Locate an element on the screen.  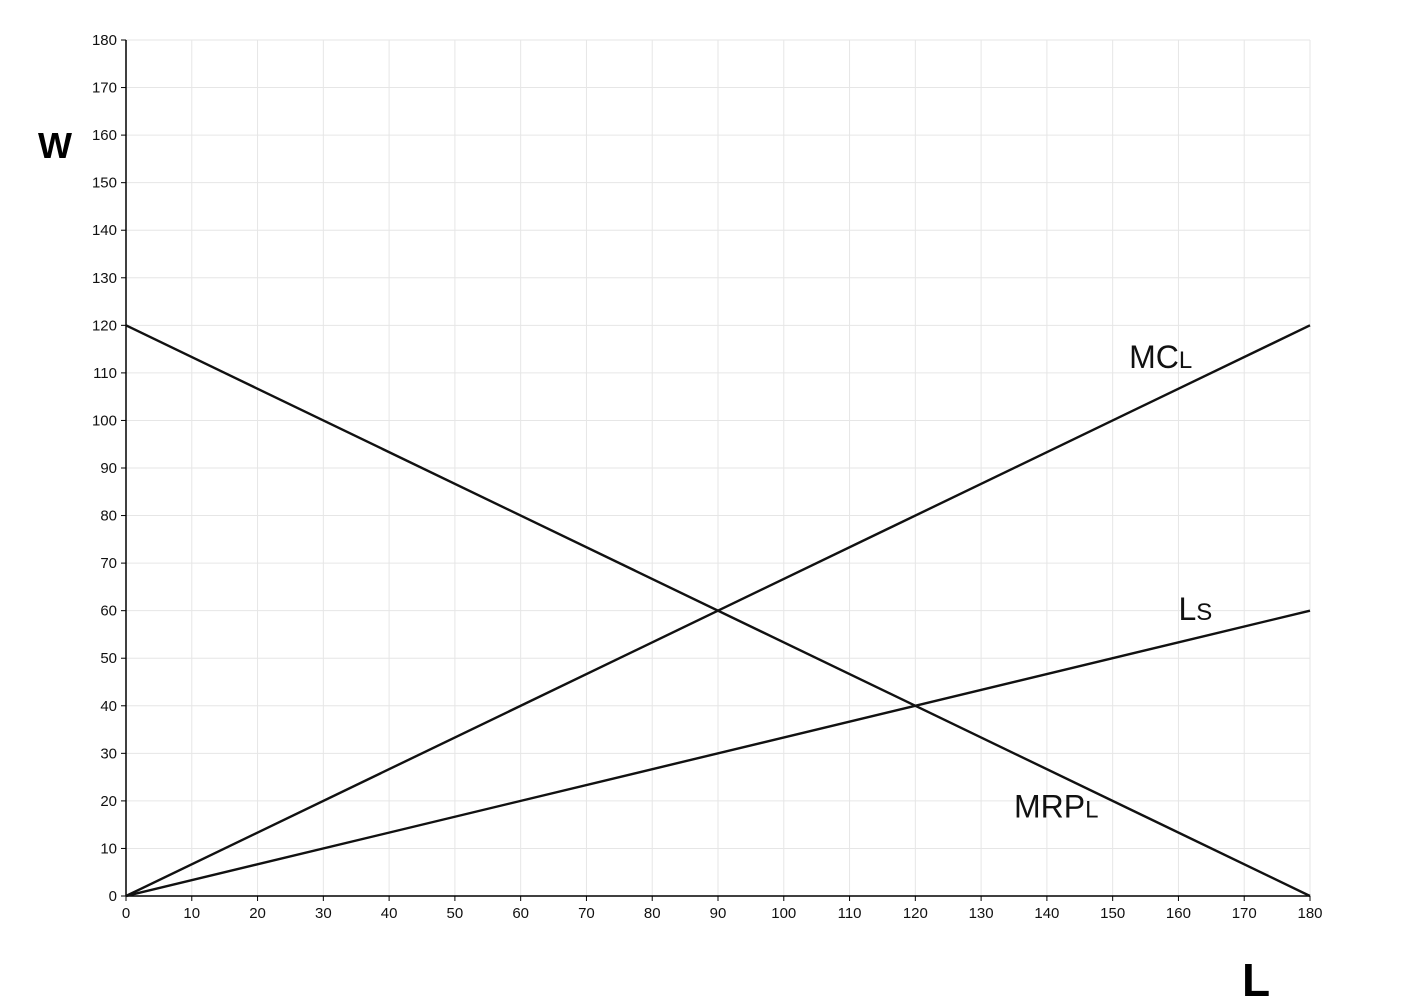
x-tick-label: 10 is located at coordinates (191, 913).